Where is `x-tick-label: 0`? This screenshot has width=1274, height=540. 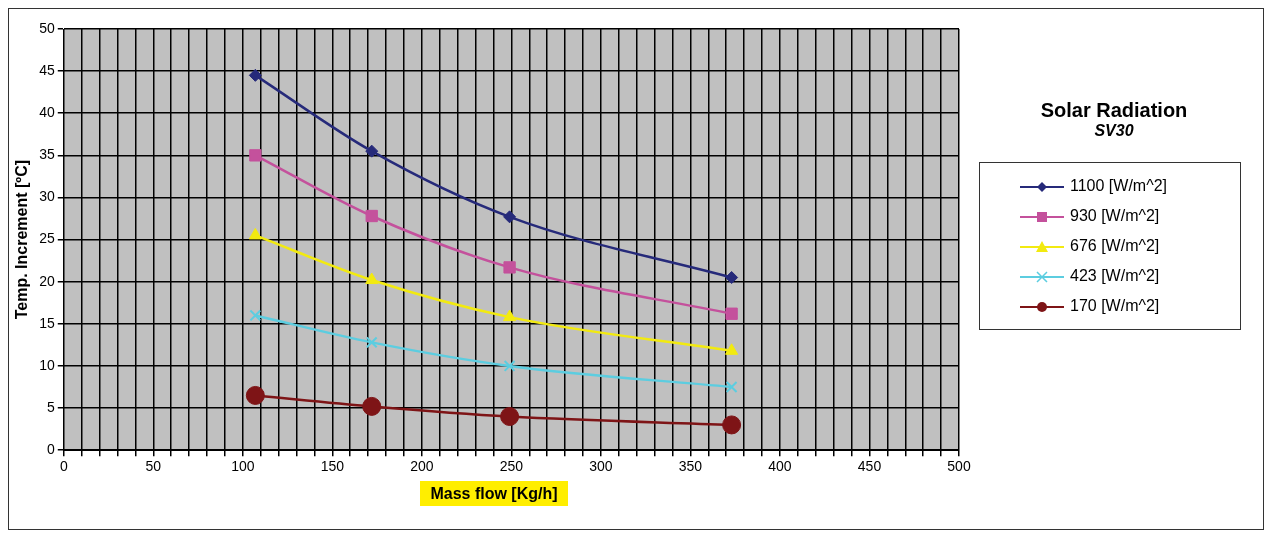 x-tick-label: 0 is located at coordinates (63, 466).